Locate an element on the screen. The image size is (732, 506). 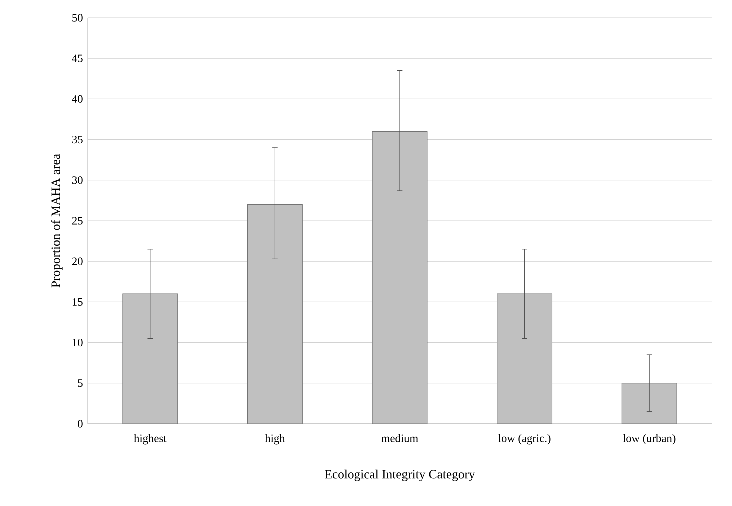
x-tick-label: highest is located at coordinates (150, 439).